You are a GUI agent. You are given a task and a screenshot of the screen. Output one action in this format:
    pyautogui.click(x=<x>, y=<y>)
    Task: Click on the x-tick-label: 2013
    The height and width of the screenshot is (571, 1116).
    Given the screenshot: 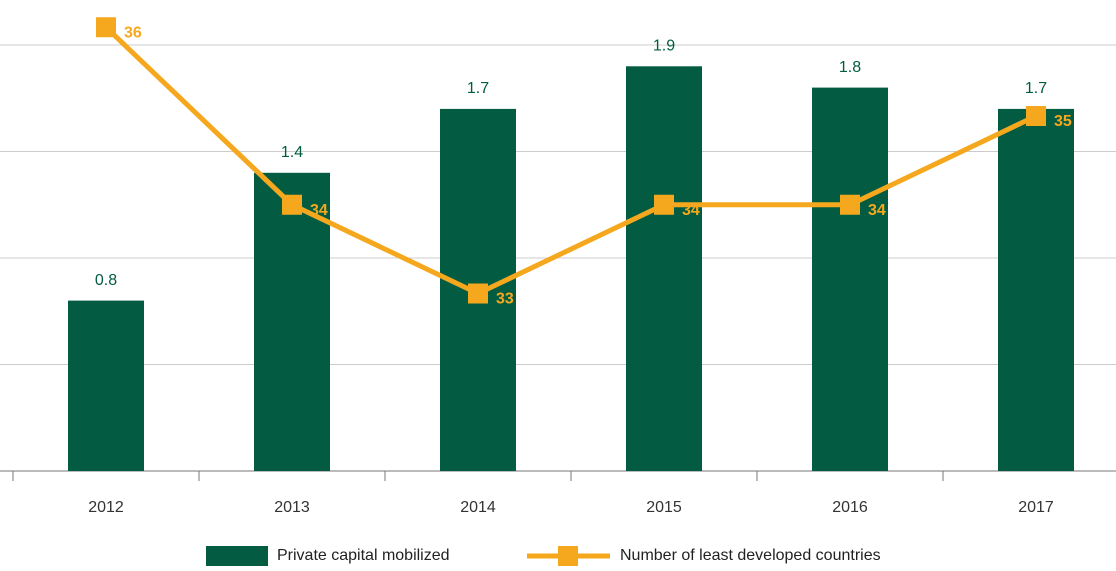 What is the action you would take?
    pyautogui.click(x=292, y=507)
    